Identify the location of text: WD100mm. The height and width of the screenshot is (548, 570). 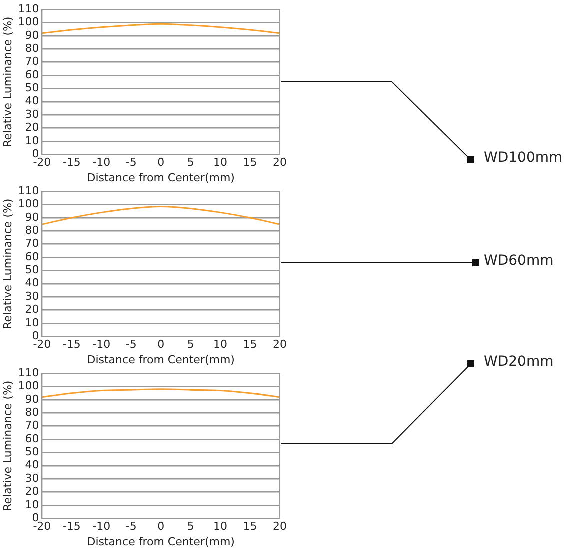
(523, 158).